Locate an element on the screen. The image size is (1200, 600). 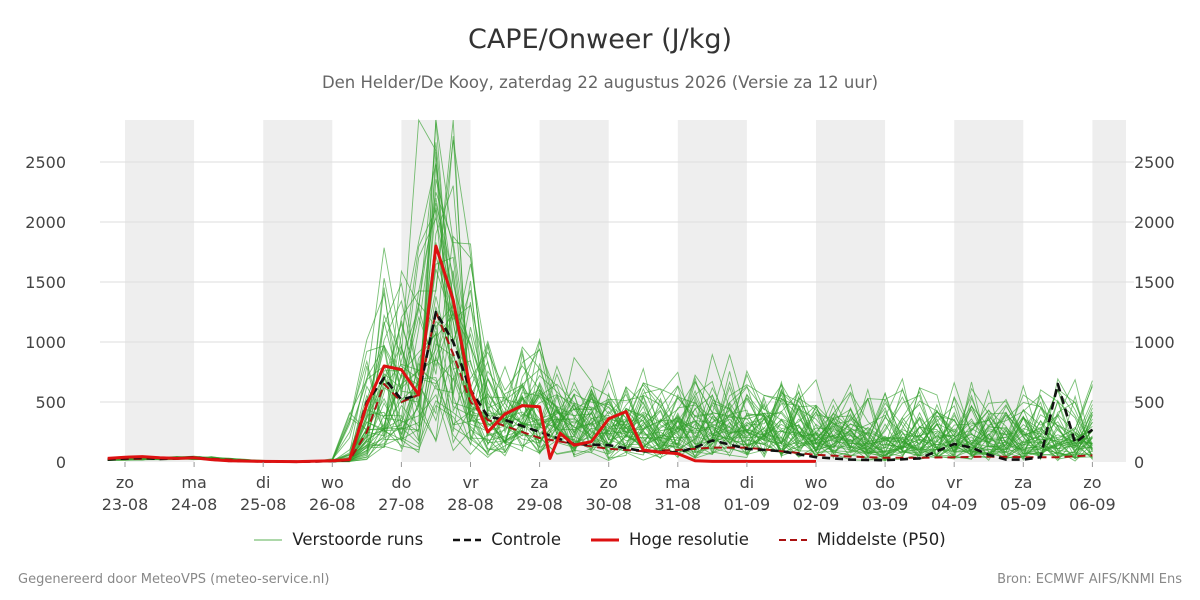
legend-swatch-hires is located at coordinates (604, 539).